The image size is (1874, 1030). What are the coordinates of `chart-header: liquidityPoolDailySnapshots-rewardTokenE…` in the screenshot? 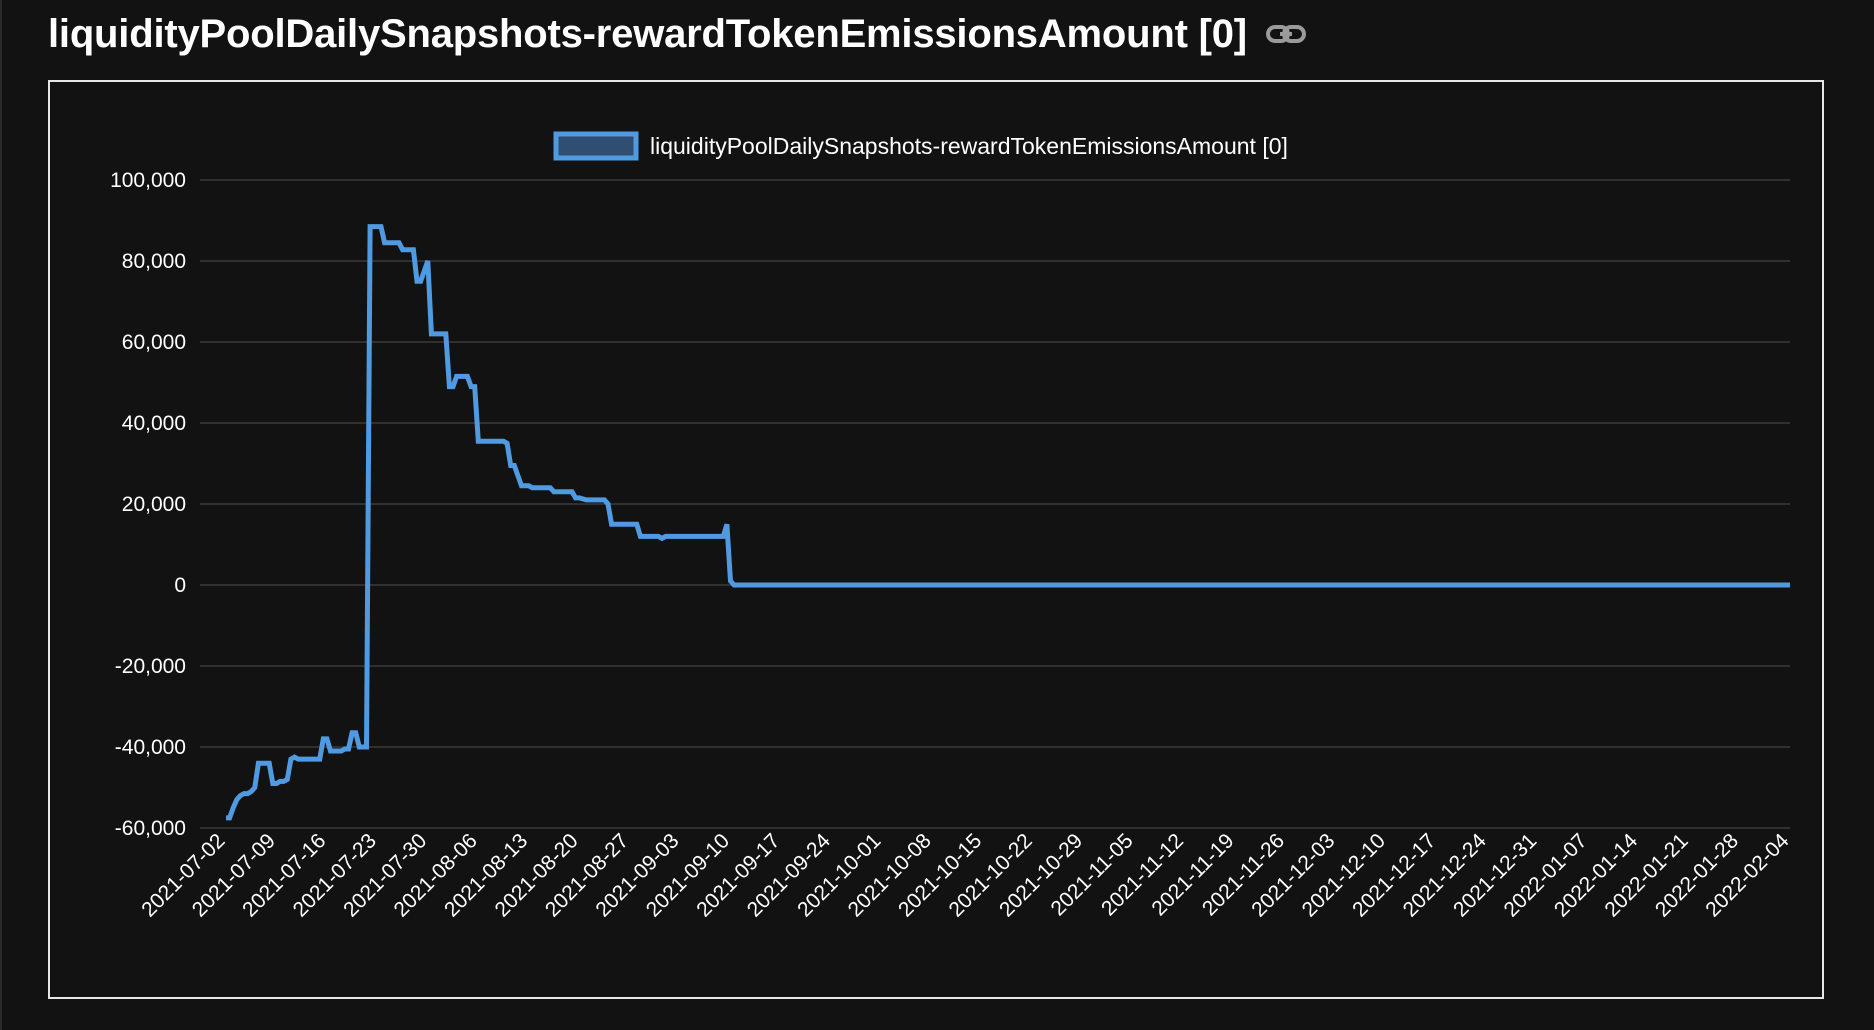 It's located at (677, 34).